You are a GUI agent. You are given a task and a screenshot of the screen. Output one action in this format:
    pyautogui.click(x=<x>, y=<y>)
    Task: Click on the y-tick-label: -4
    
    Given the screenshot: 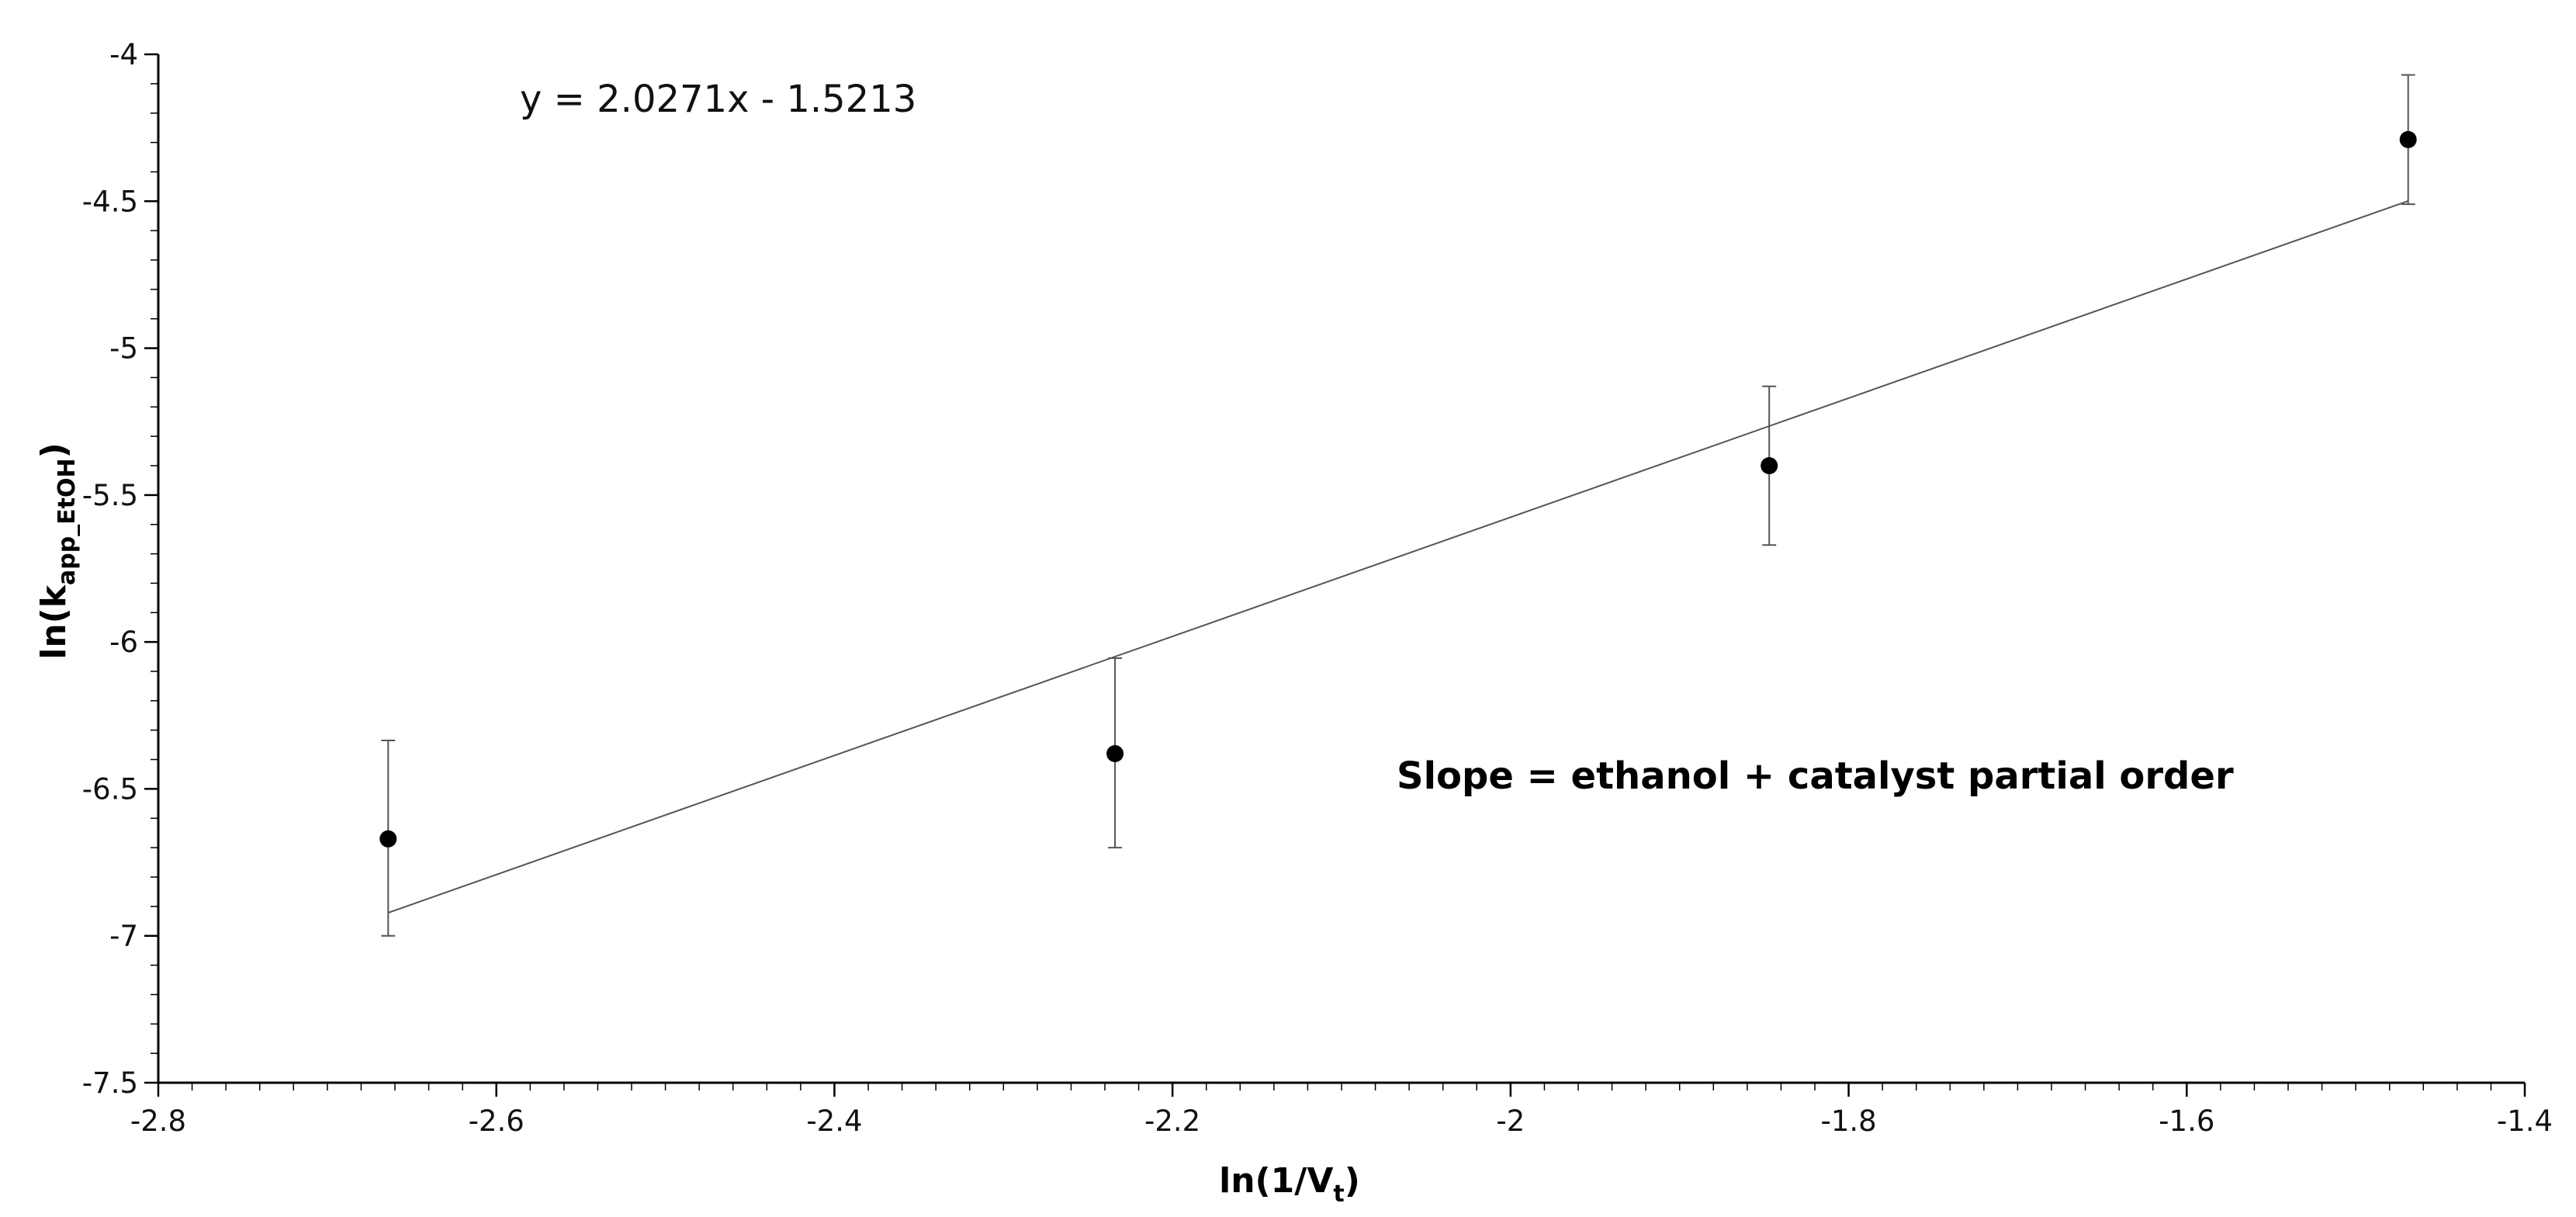 What is the action you would take?
    pyautogui.click(x=123, y=55)
    